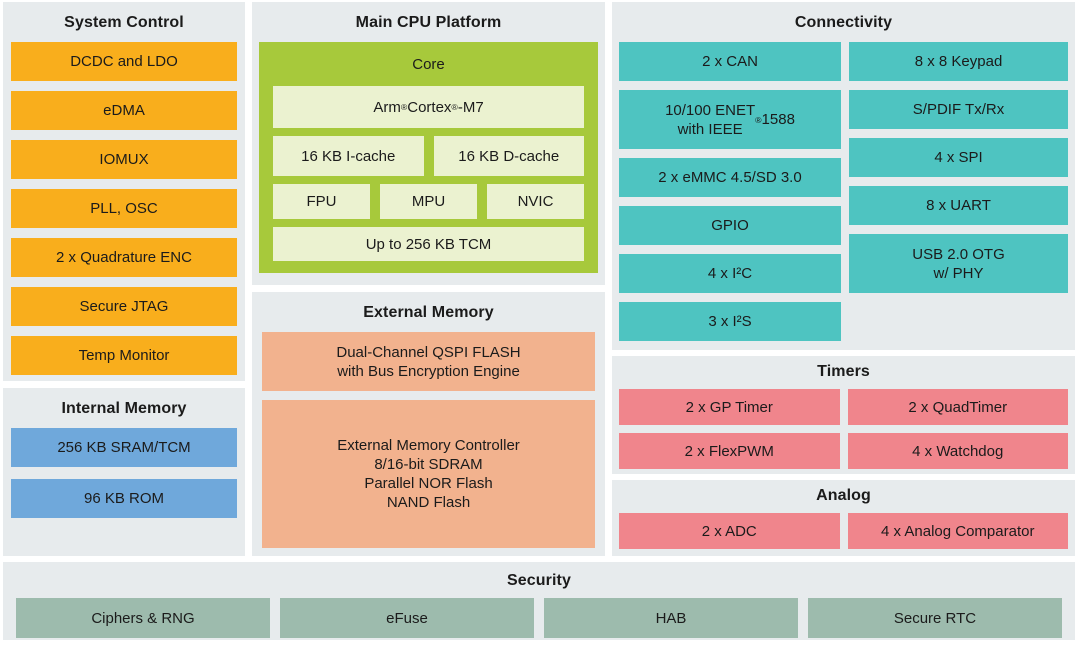 The image size is (1080, 646). I want to click on block-spdif: S/PDIF Tx/Rx, so click(958, 109).